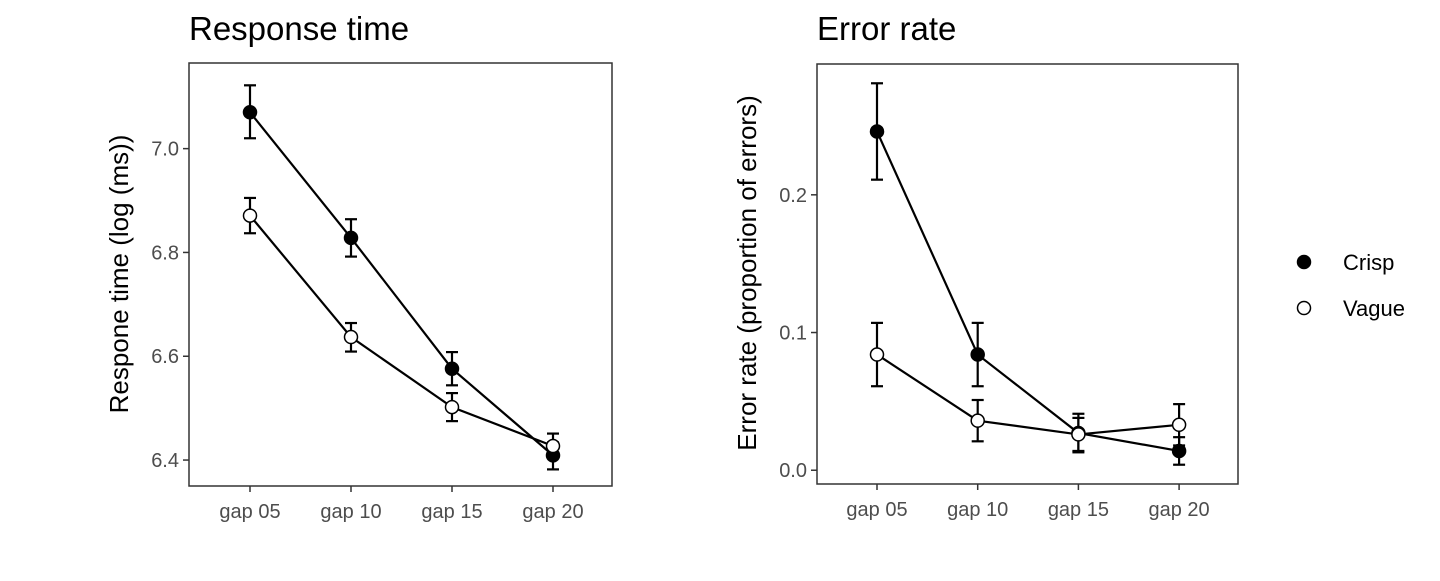 The height and width of the screenshot is (581, 1440). Describe the element at coordinates (886, 28) in the screenshot. I see `chart-title: Error rate` at that location.